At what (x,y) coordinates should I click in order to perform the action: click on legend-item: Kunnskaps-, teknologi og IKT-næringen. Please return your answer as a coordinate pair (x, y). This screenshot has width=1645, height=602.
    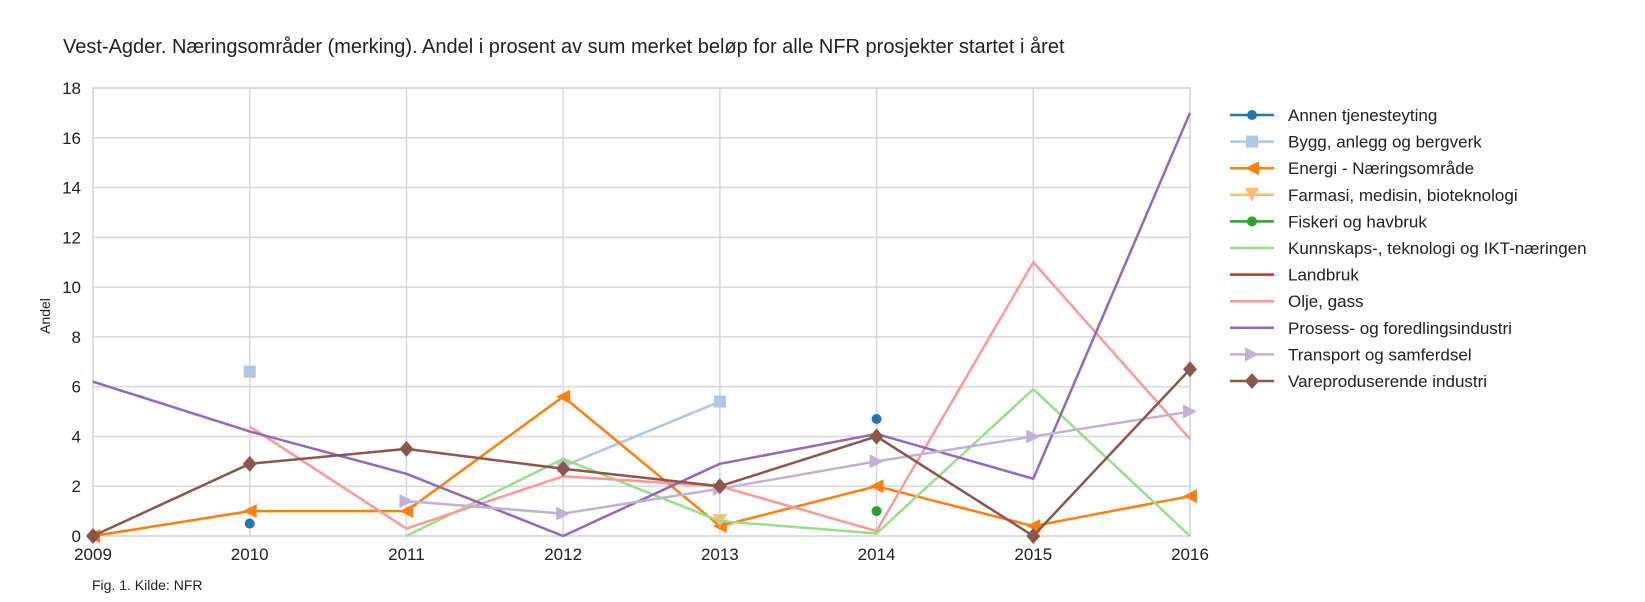
    Looking at the image, I should click on (1408, 248).